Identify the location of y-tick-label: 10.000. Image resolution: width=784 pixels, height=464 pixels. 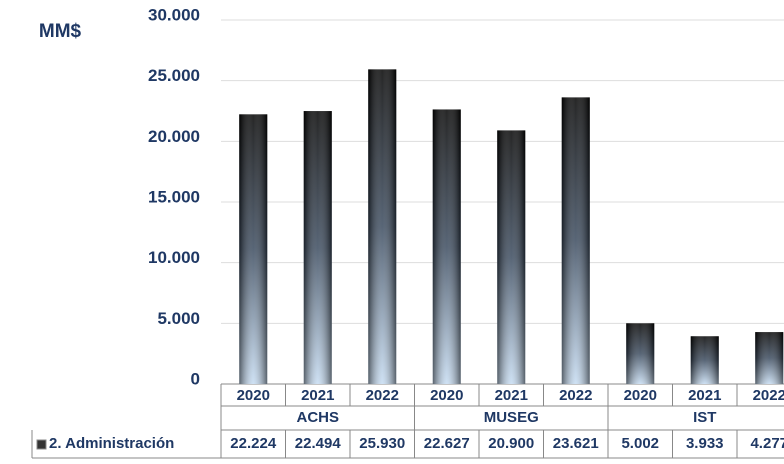
(174, 257).